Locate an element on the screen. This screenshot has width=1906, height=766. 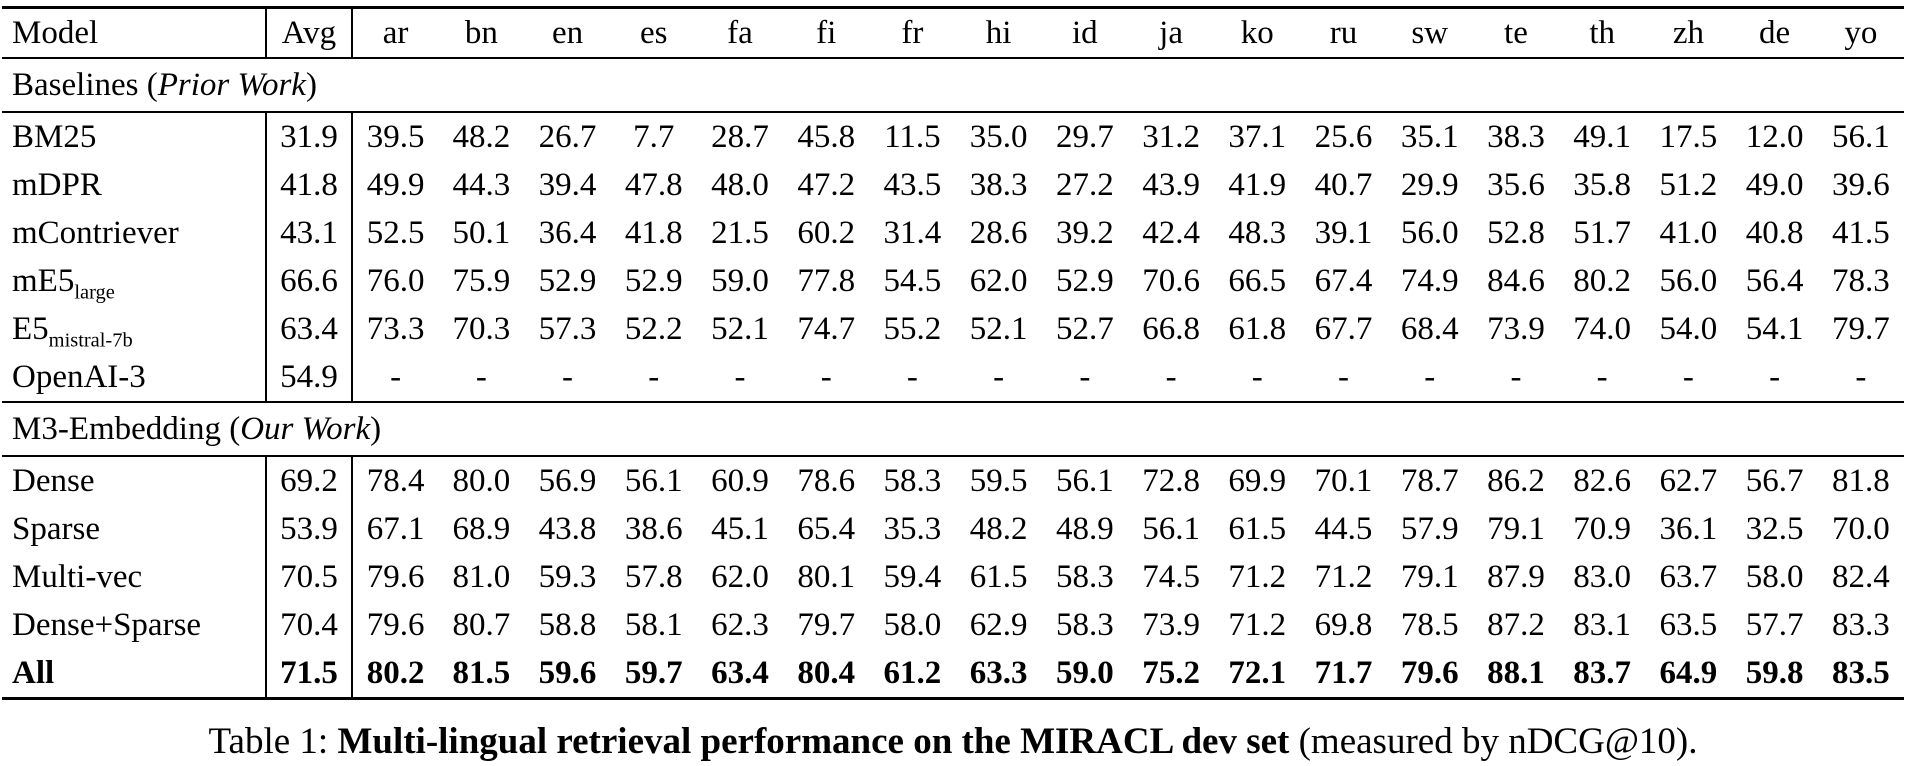
score-cell: 78.5 is located at coordinates (1429, 624).